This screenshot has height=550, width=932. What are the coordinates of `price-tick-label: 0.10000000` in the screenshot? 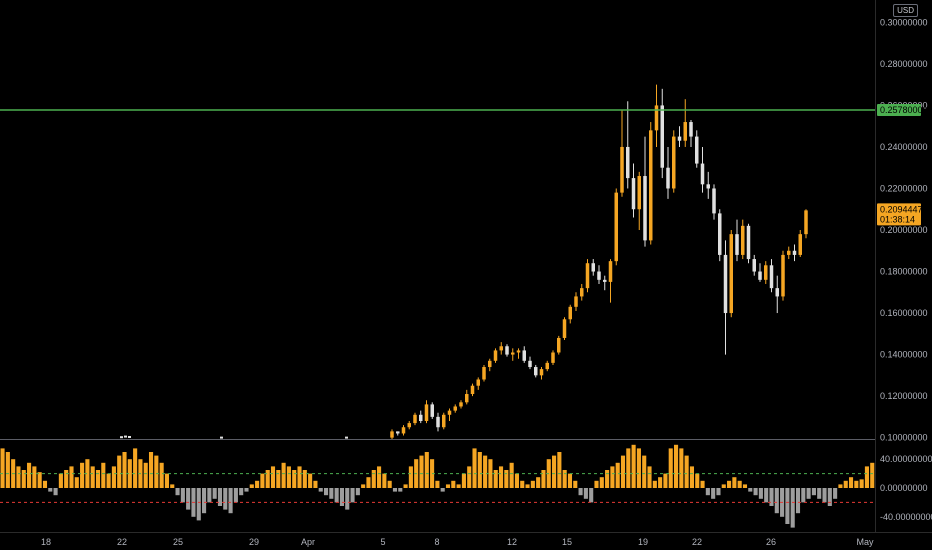 It's located at (904, 438).